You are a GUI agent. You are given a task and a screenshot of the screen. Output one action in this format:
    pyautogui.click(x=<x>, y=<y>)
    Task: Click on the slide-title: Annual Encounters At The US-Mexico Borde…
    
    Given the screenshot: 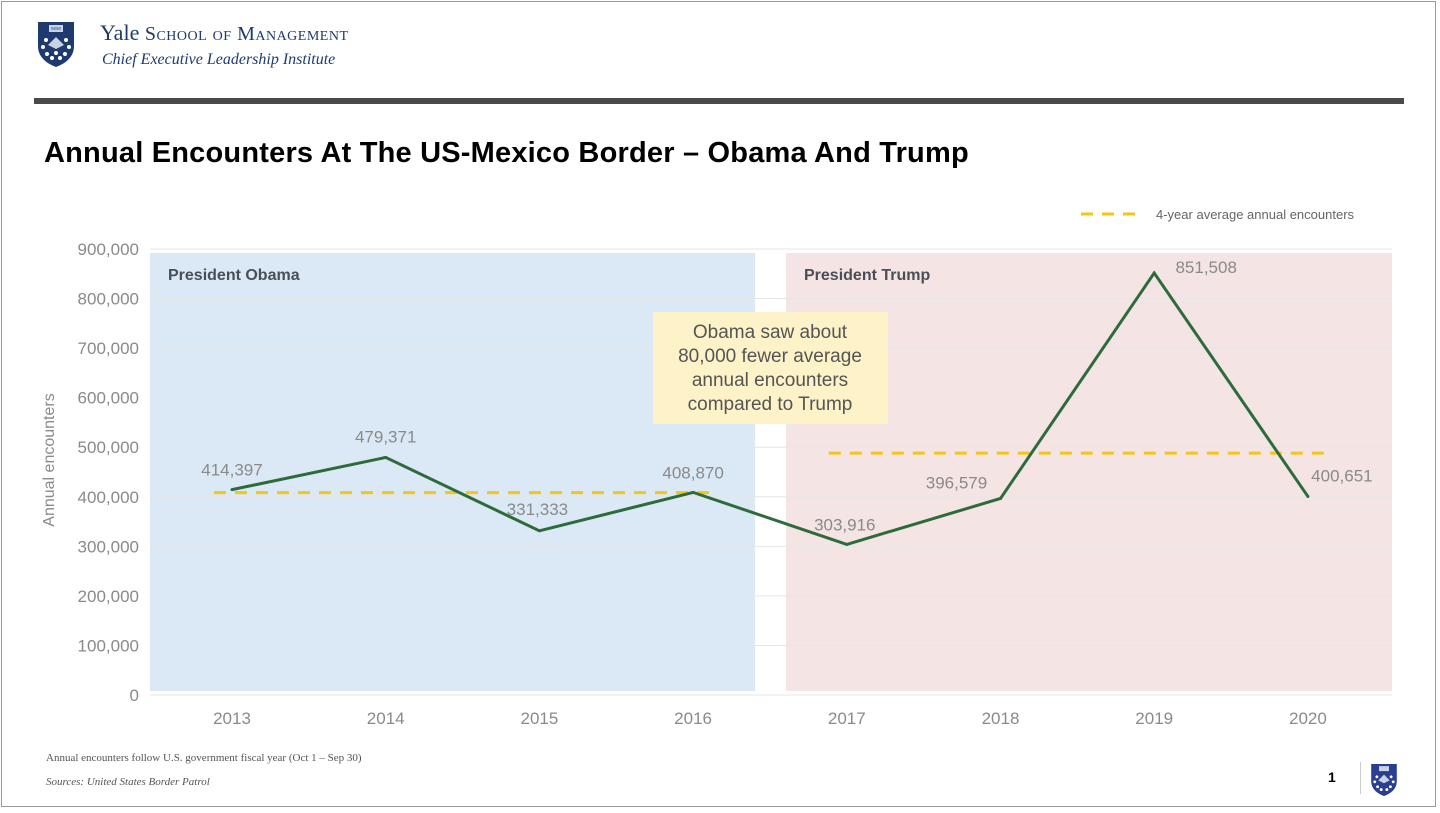 What is the action you would take?
    pyautogui.click(x=506, y=153)
    